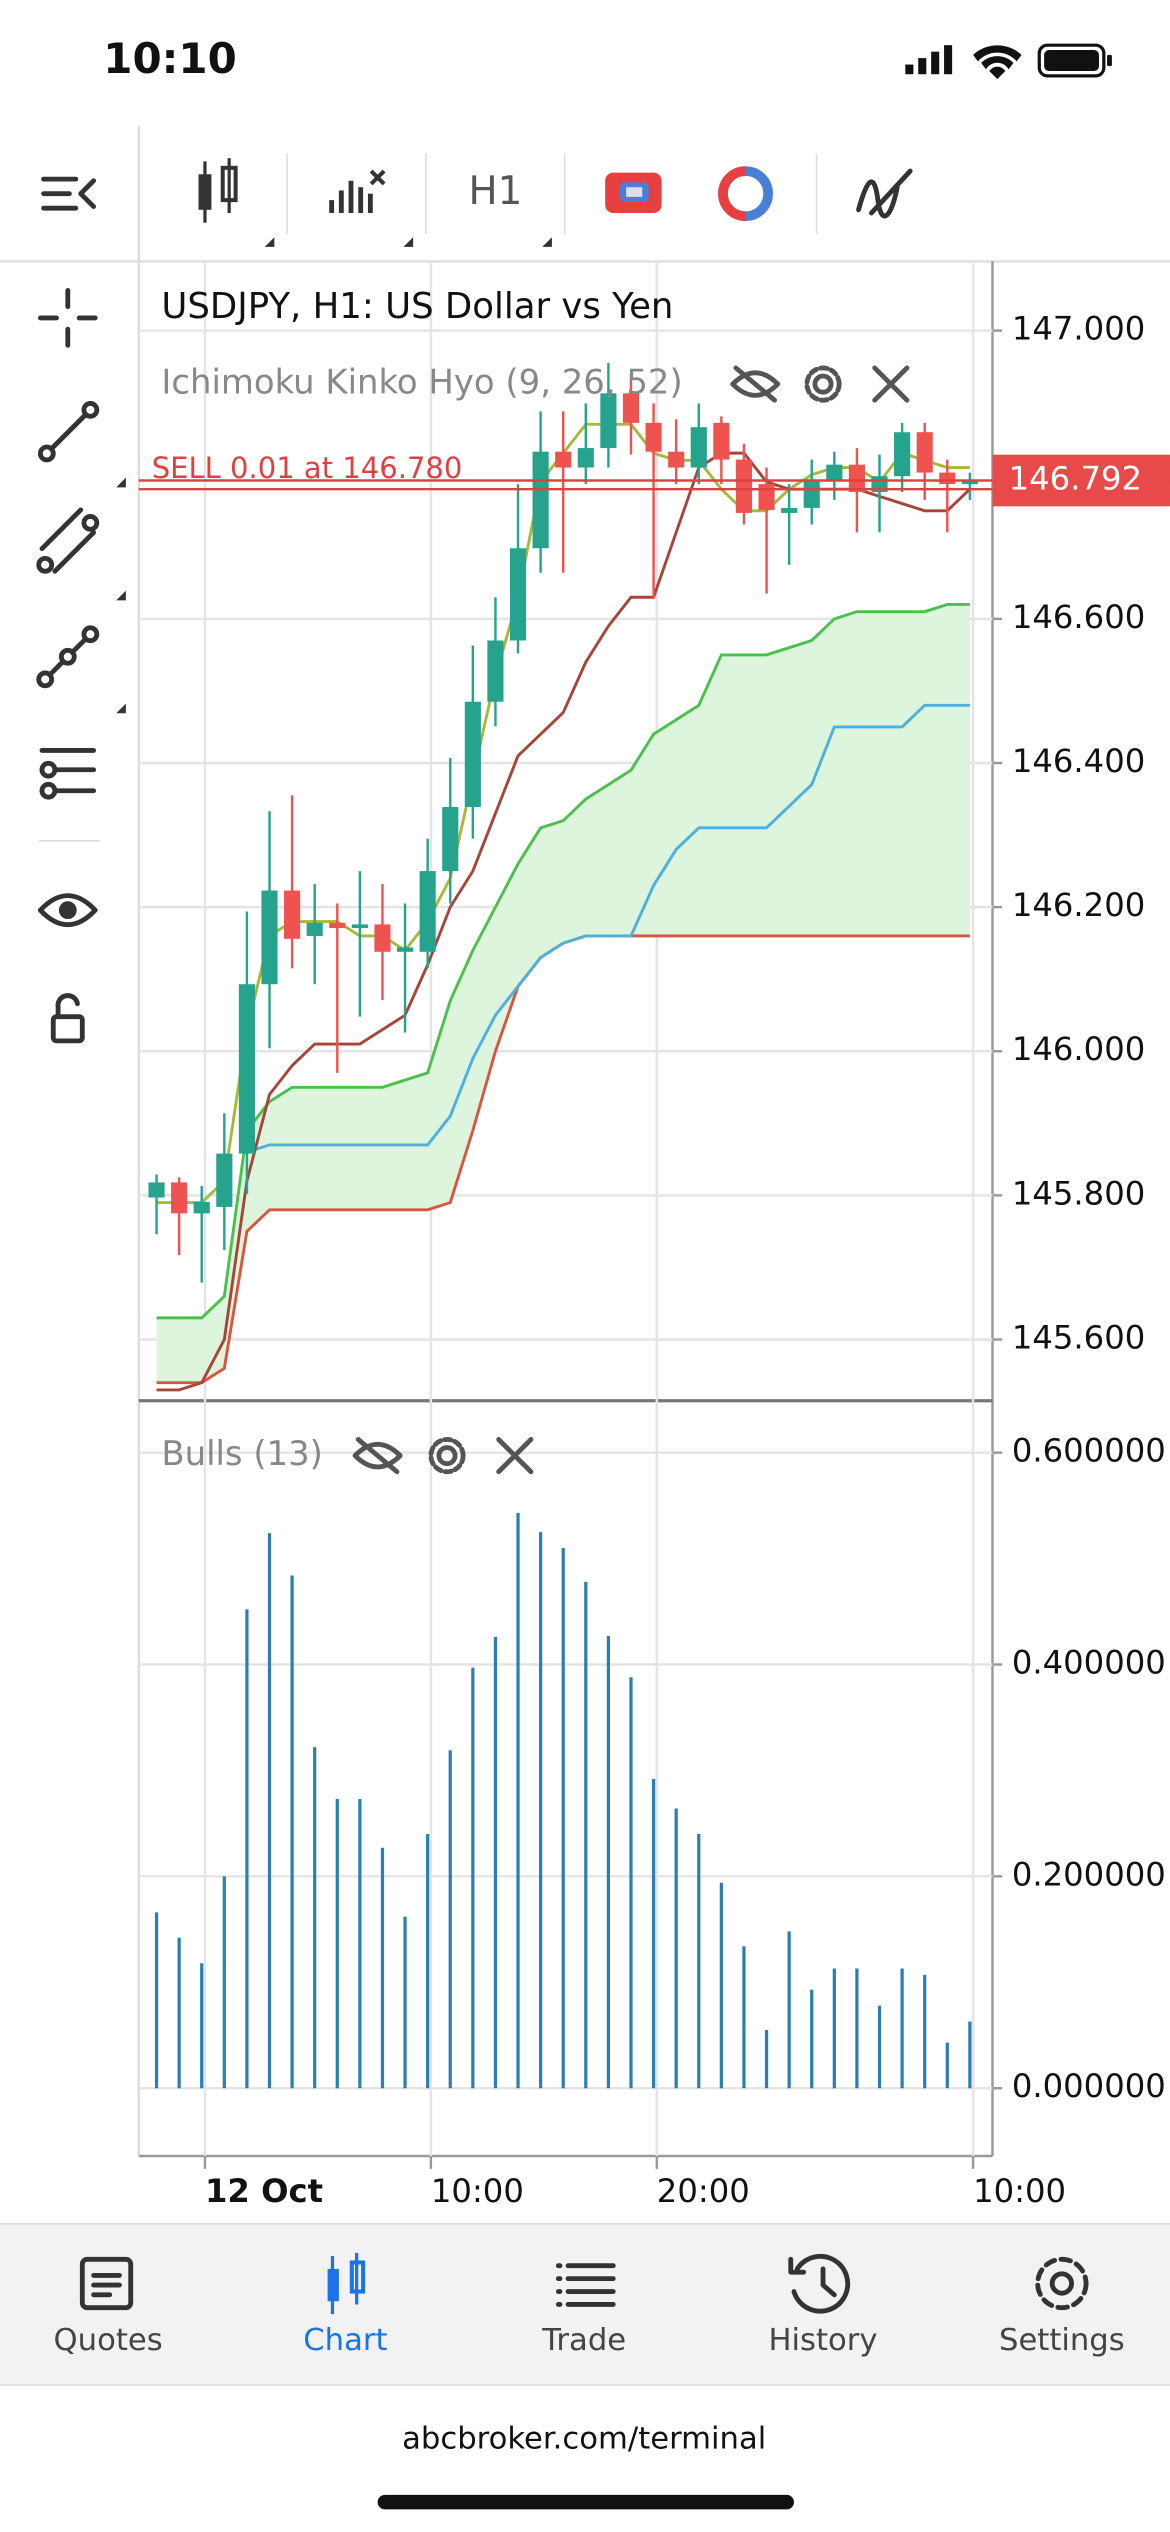 The image size is (1170, 2532). I want to click on settings-icon, so click(1062, 2283).